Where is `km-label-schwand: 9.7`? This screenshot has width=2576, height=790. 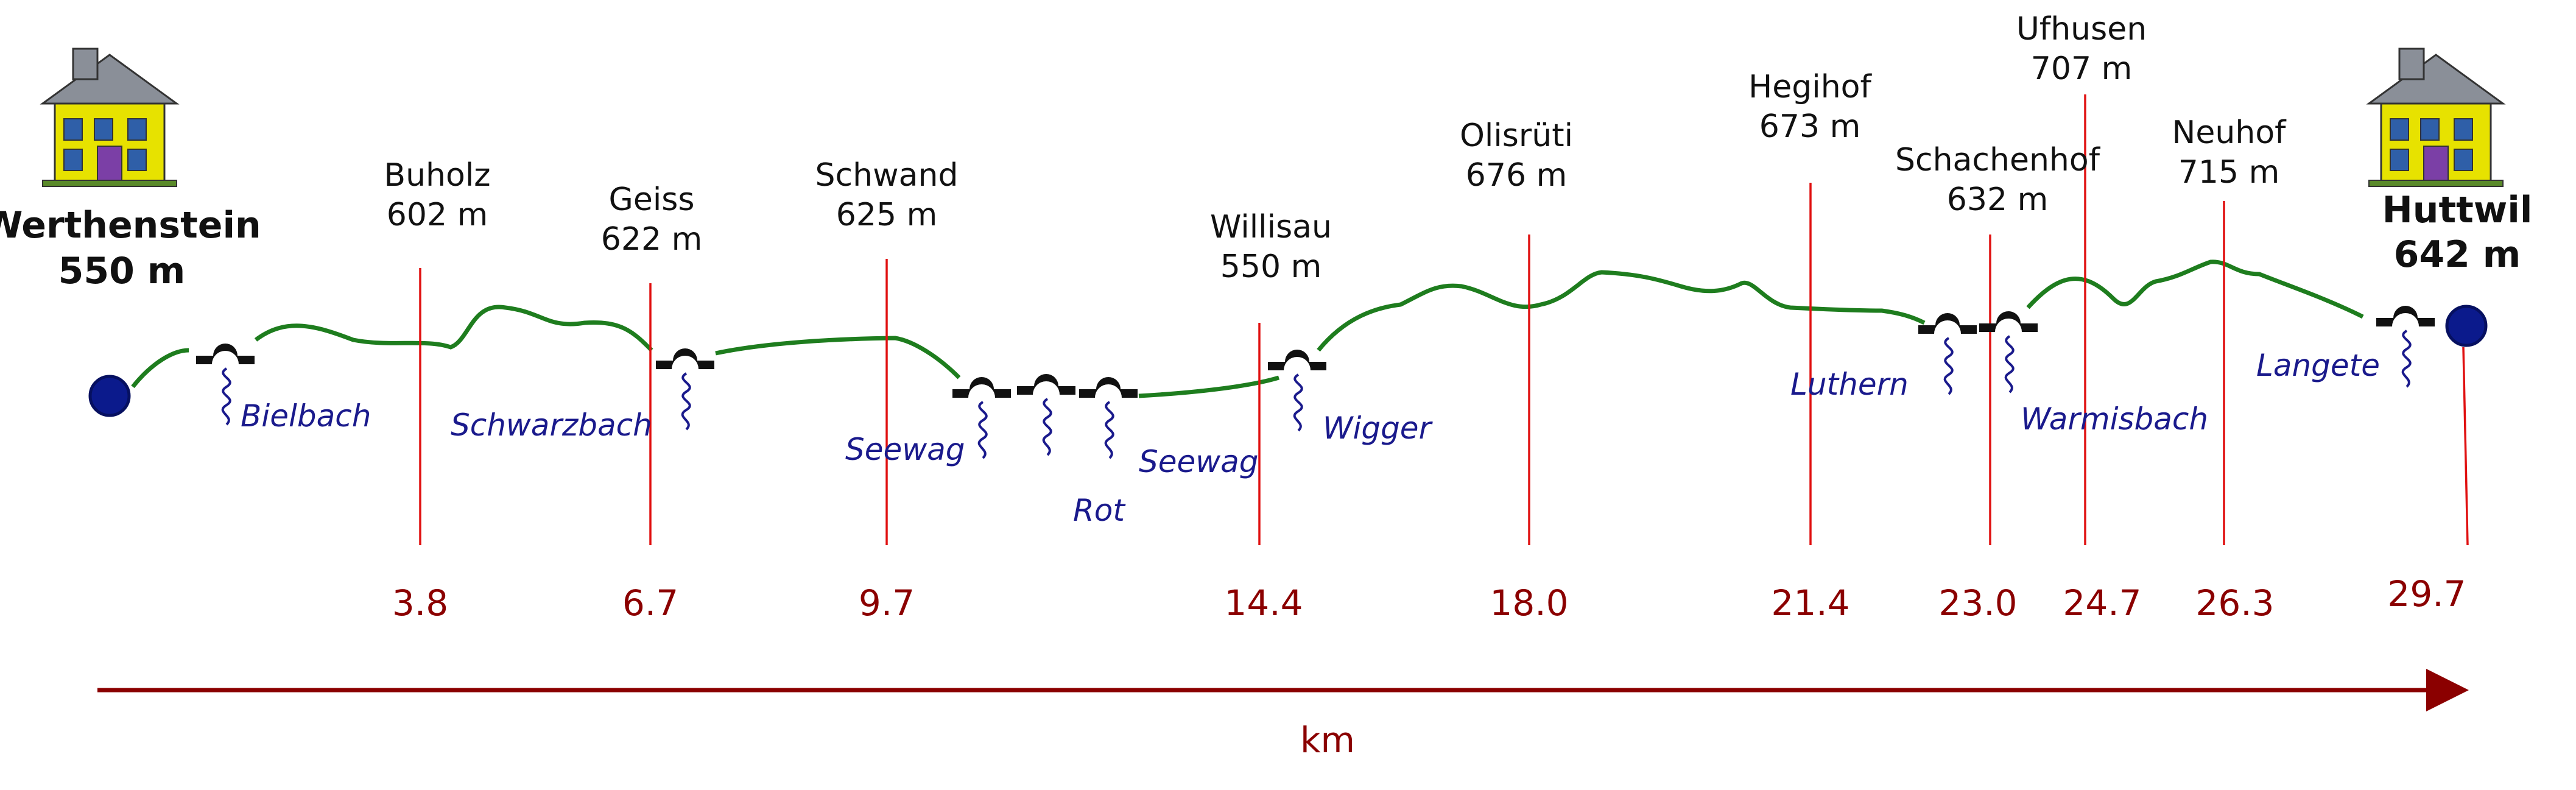 km-label-schwand: 9.7 is located at coordinates (887, 603).